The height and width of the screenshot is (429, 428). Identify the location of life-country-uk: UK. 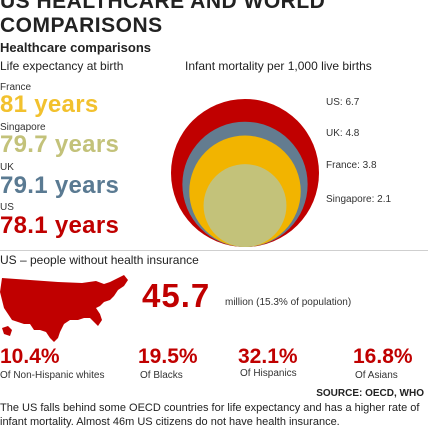
(7, 167).